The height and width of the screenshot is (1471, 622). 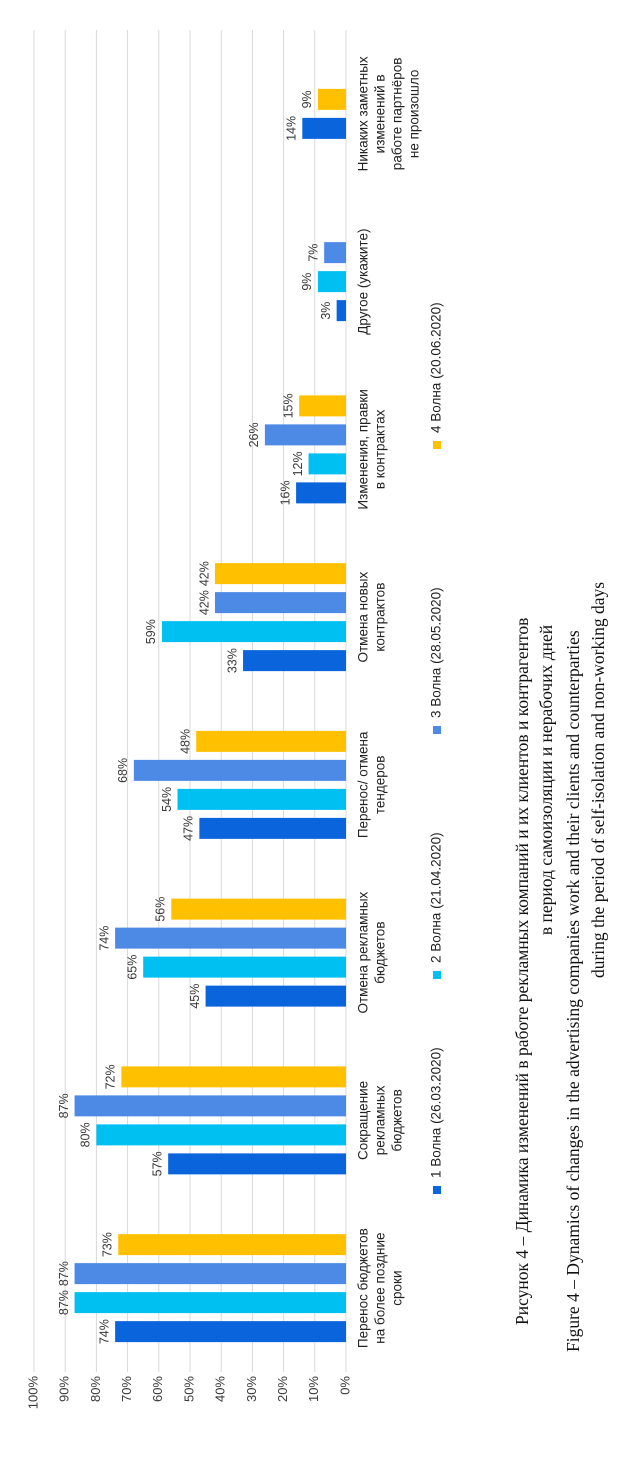 I want to click on category-label: не произошло, so click(x=414, y=114).